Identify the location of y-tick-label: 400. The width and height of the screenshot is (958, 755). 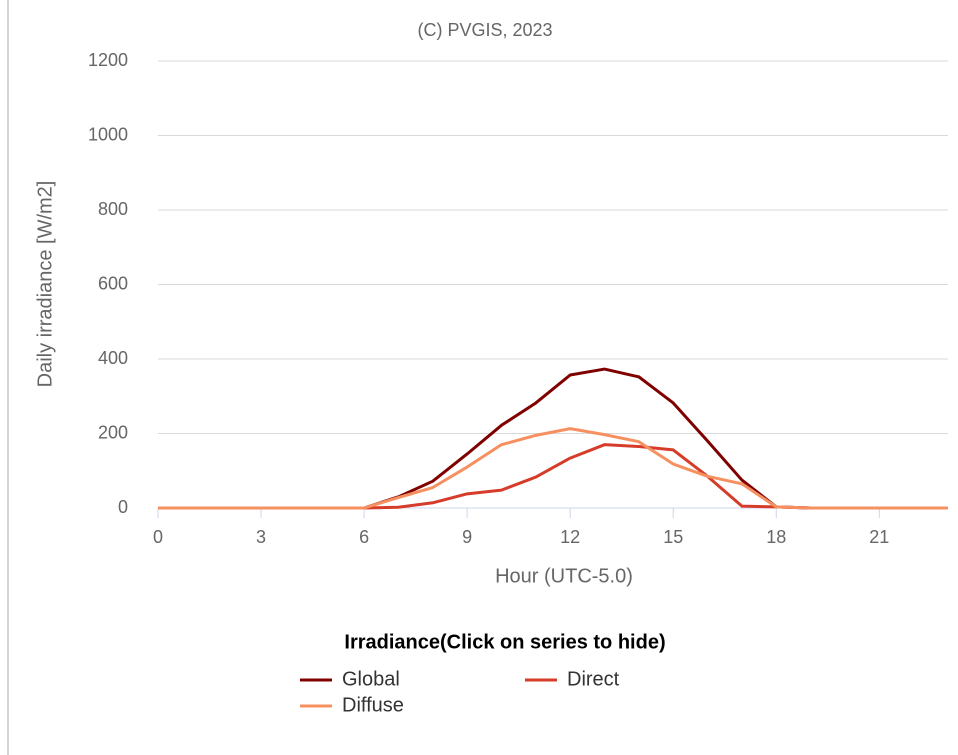
(113, 358).